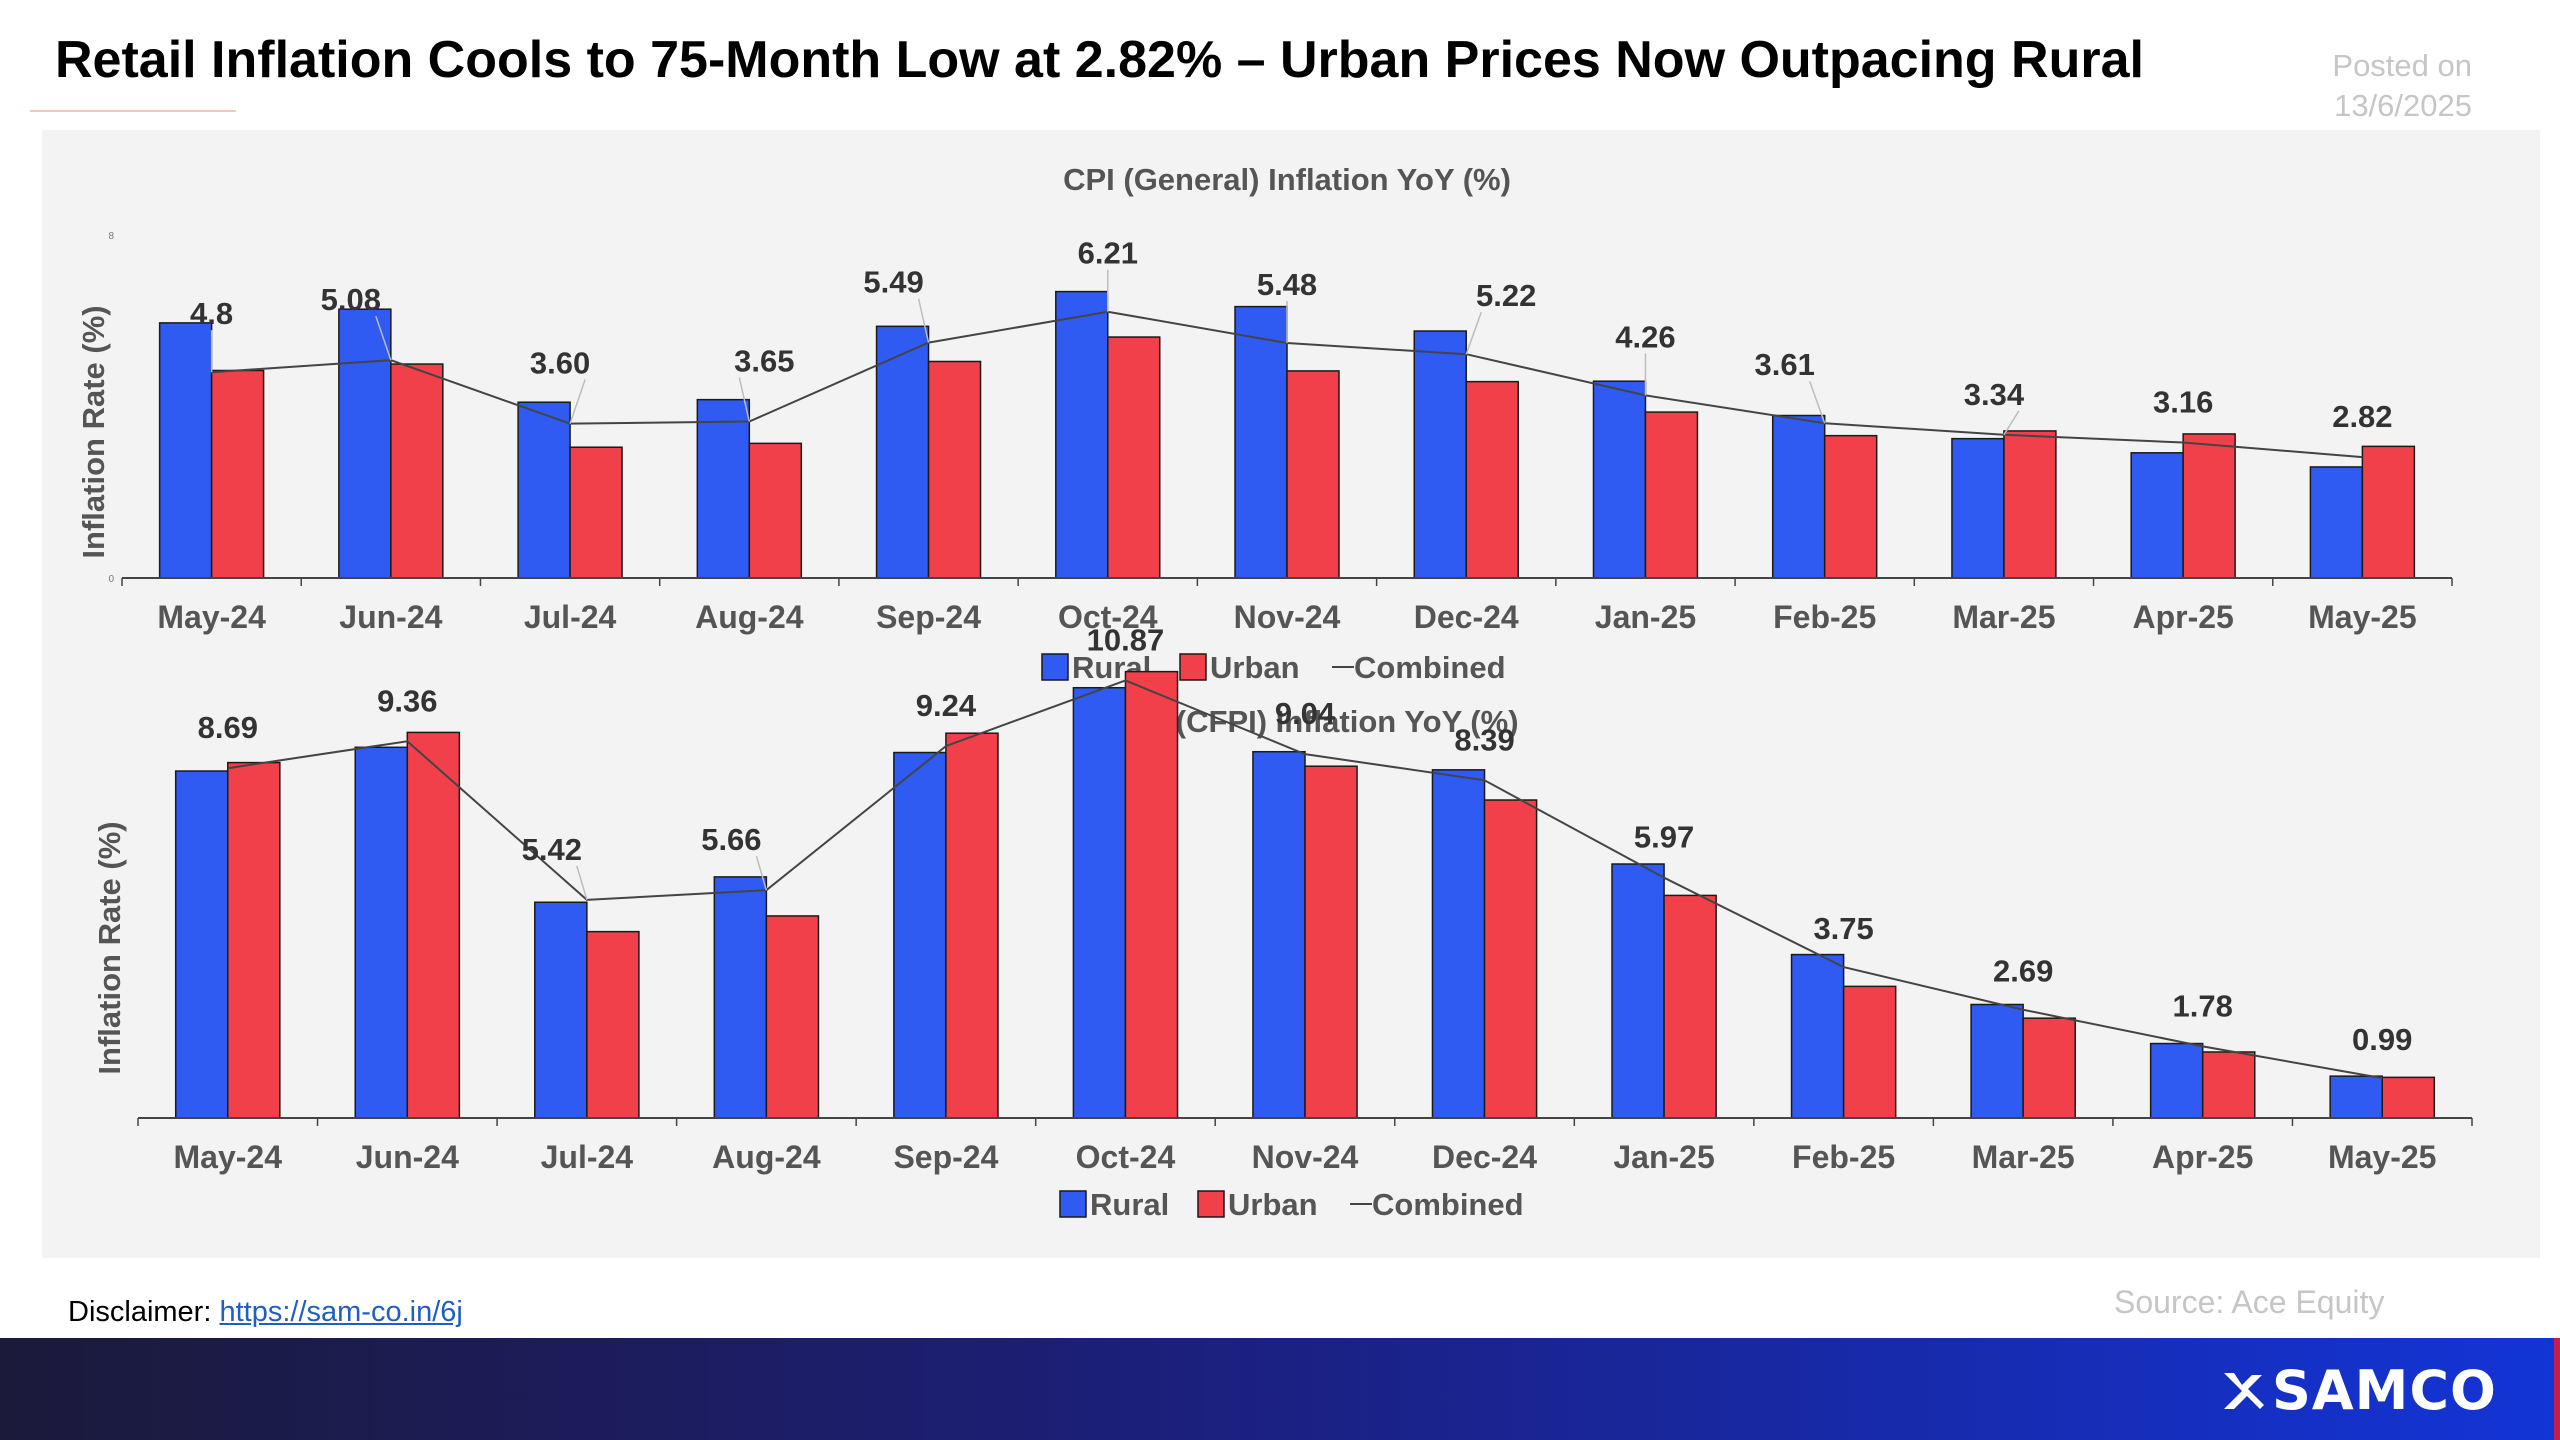 This screenshot has width=2560, height=1440. I want to click on samco-logo: SAMCO, so click(2357, 1390).